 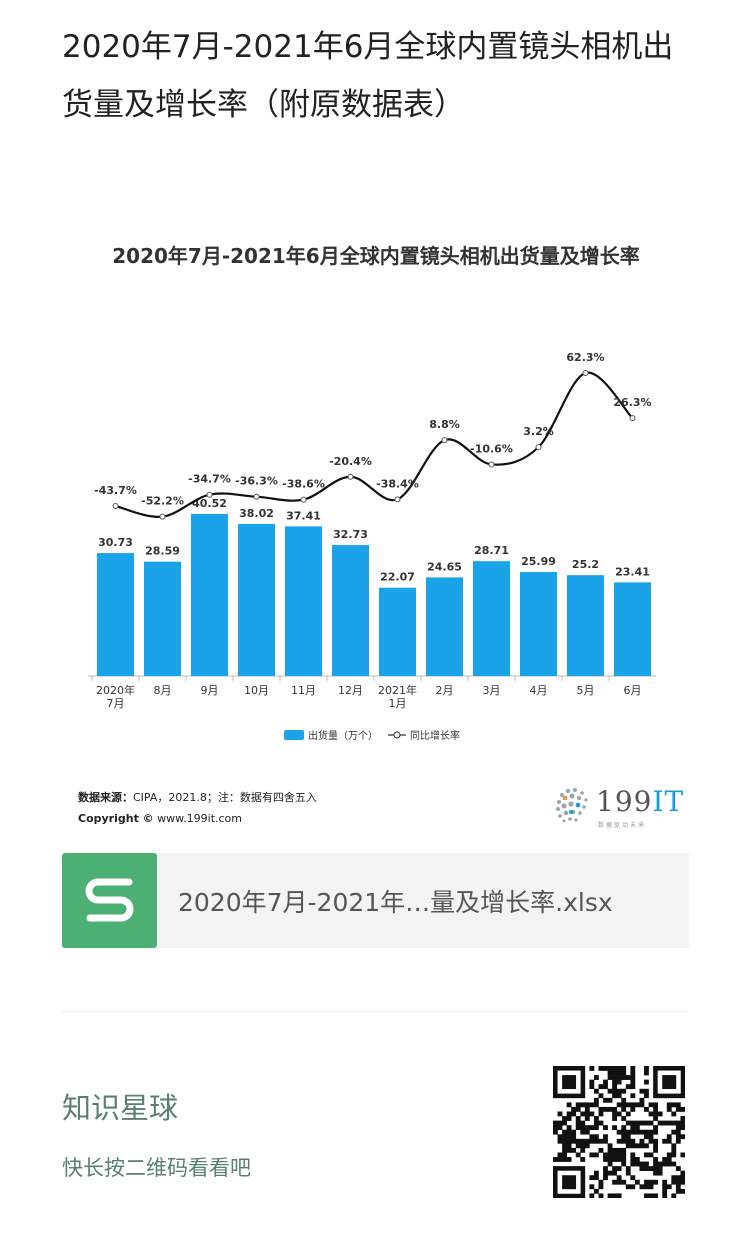 I want to click on spreadsheet-s-icon, so click(x=109, y=900).